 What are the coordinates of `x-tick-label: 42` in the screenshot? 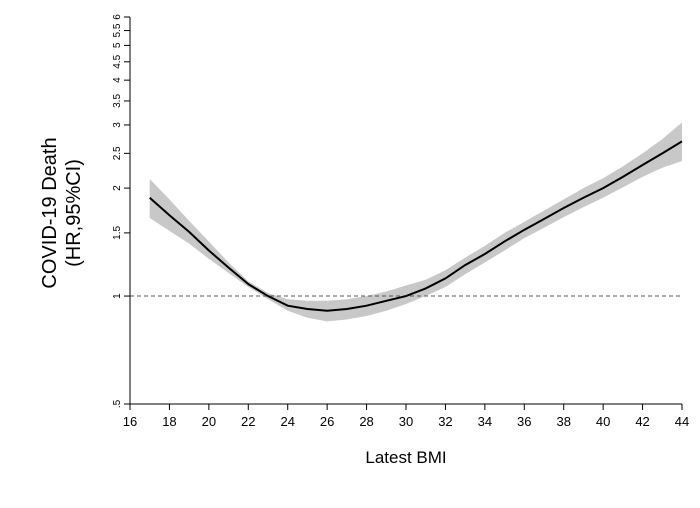 It's located at (642, 421).